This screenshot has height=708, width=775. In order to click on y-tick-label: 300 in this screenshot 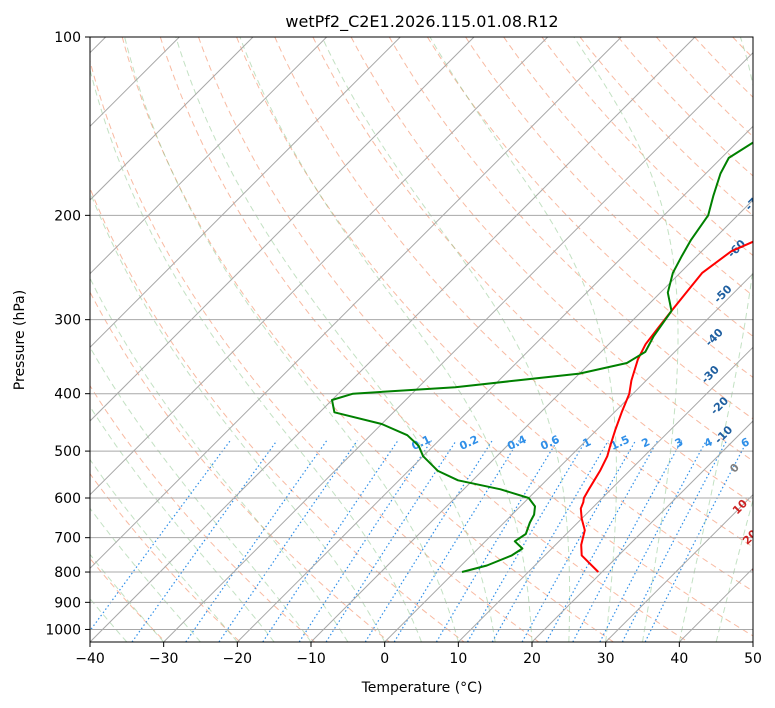, I will do `click(67, 321)`.